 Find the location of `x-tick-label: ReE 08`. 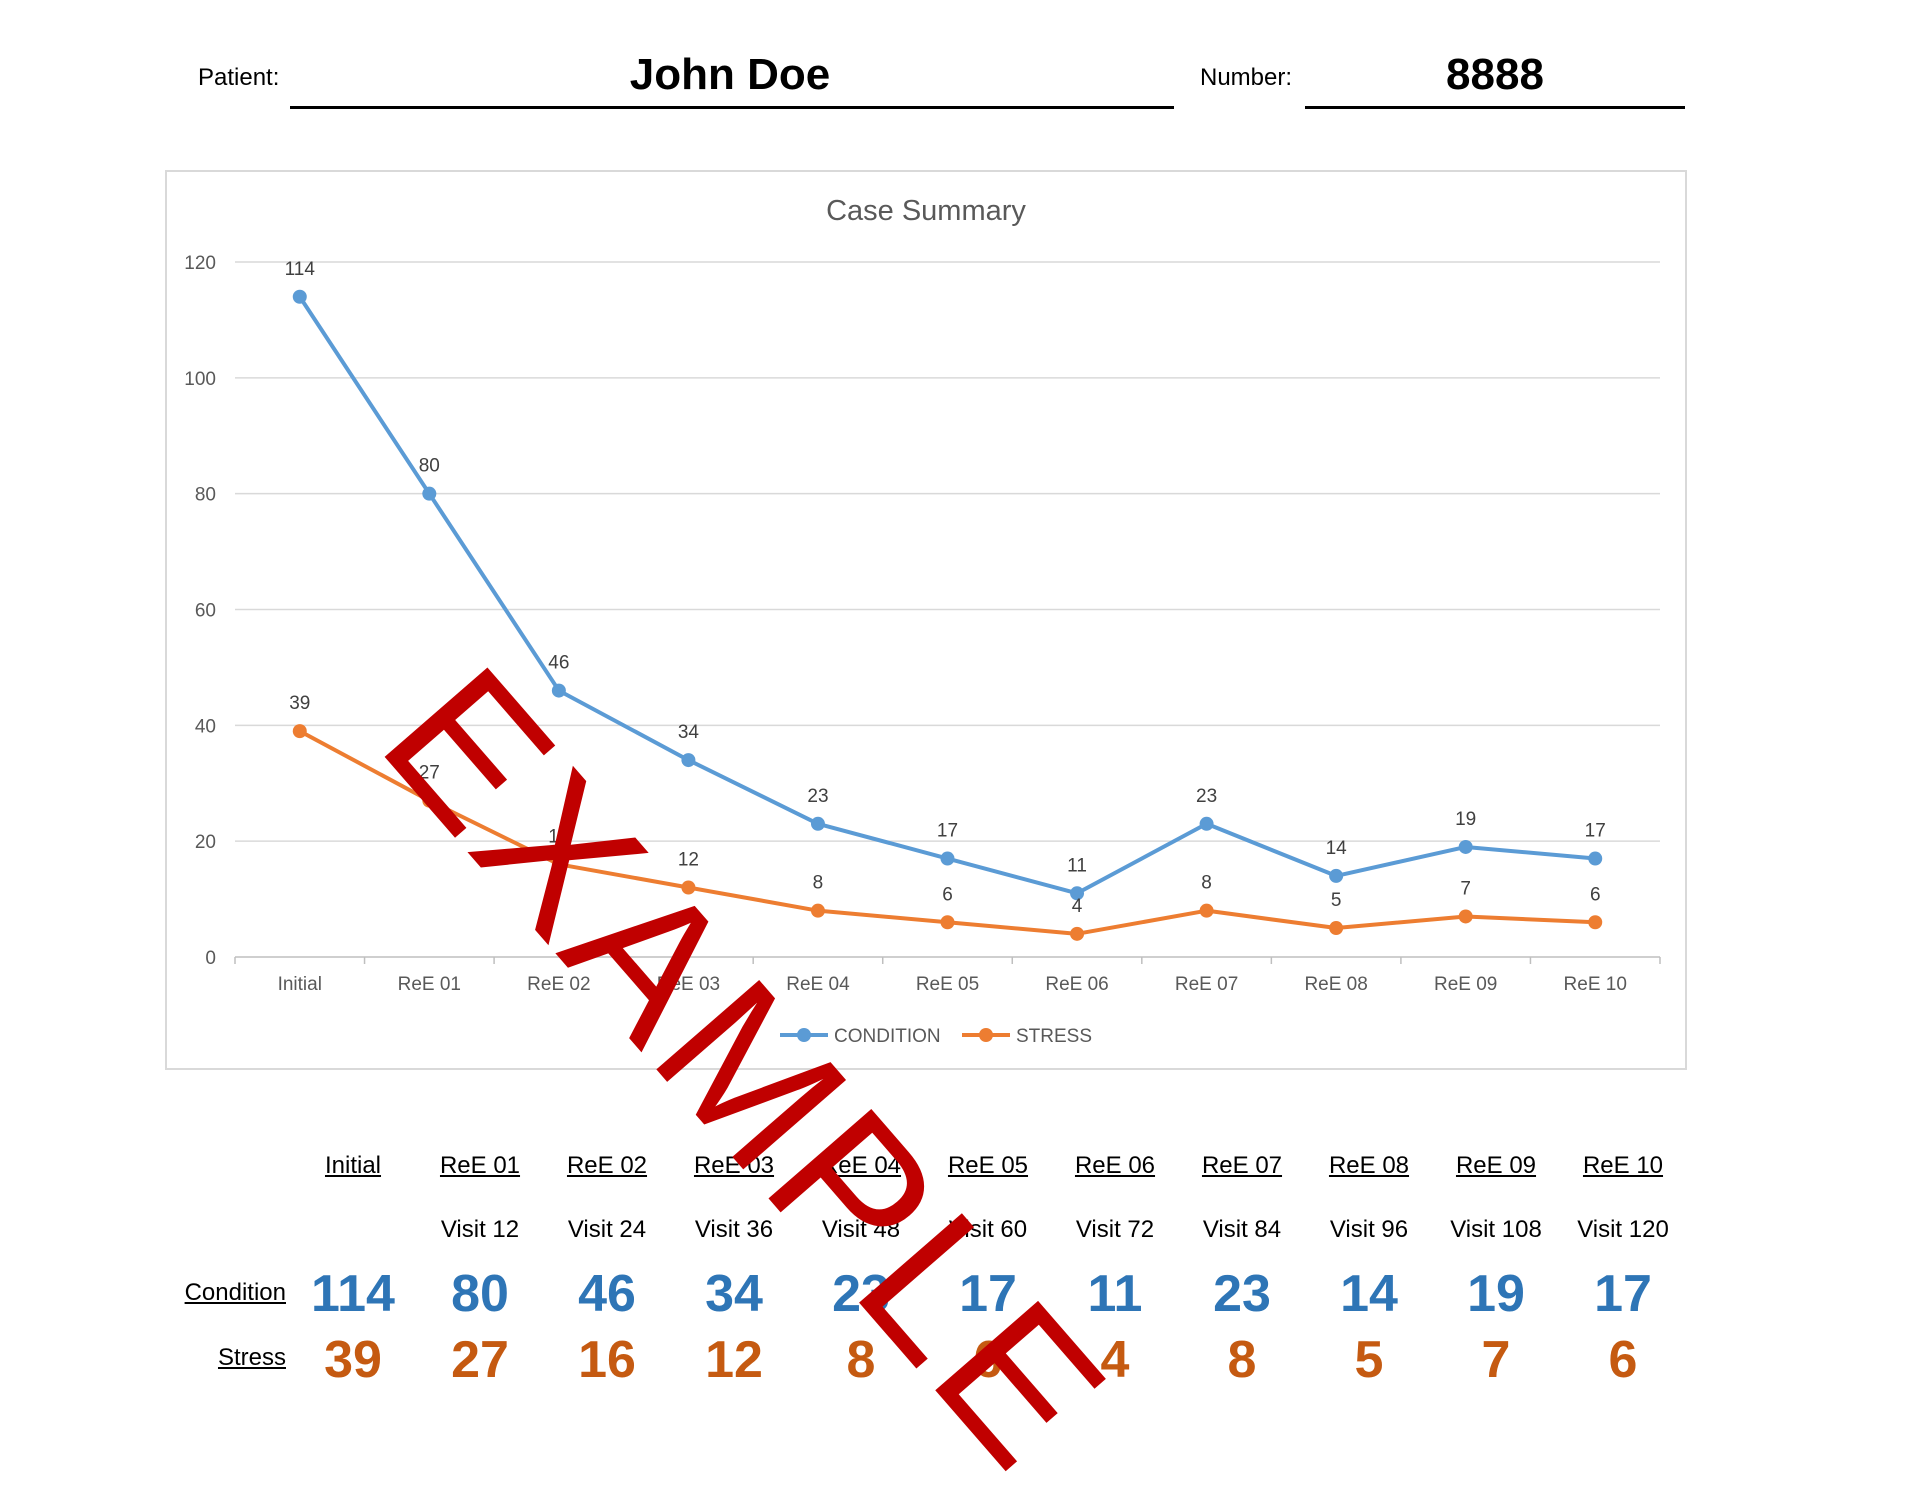

x-tick-label: ReE 08 is located at coordinates (1335, 984).